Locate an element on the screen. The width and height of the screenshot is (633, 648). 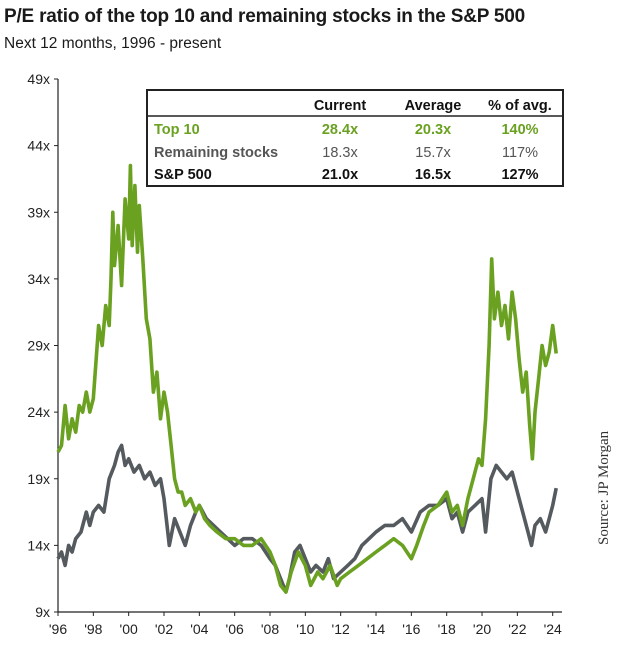
summary-table-border is located at coordinates (355, 138).